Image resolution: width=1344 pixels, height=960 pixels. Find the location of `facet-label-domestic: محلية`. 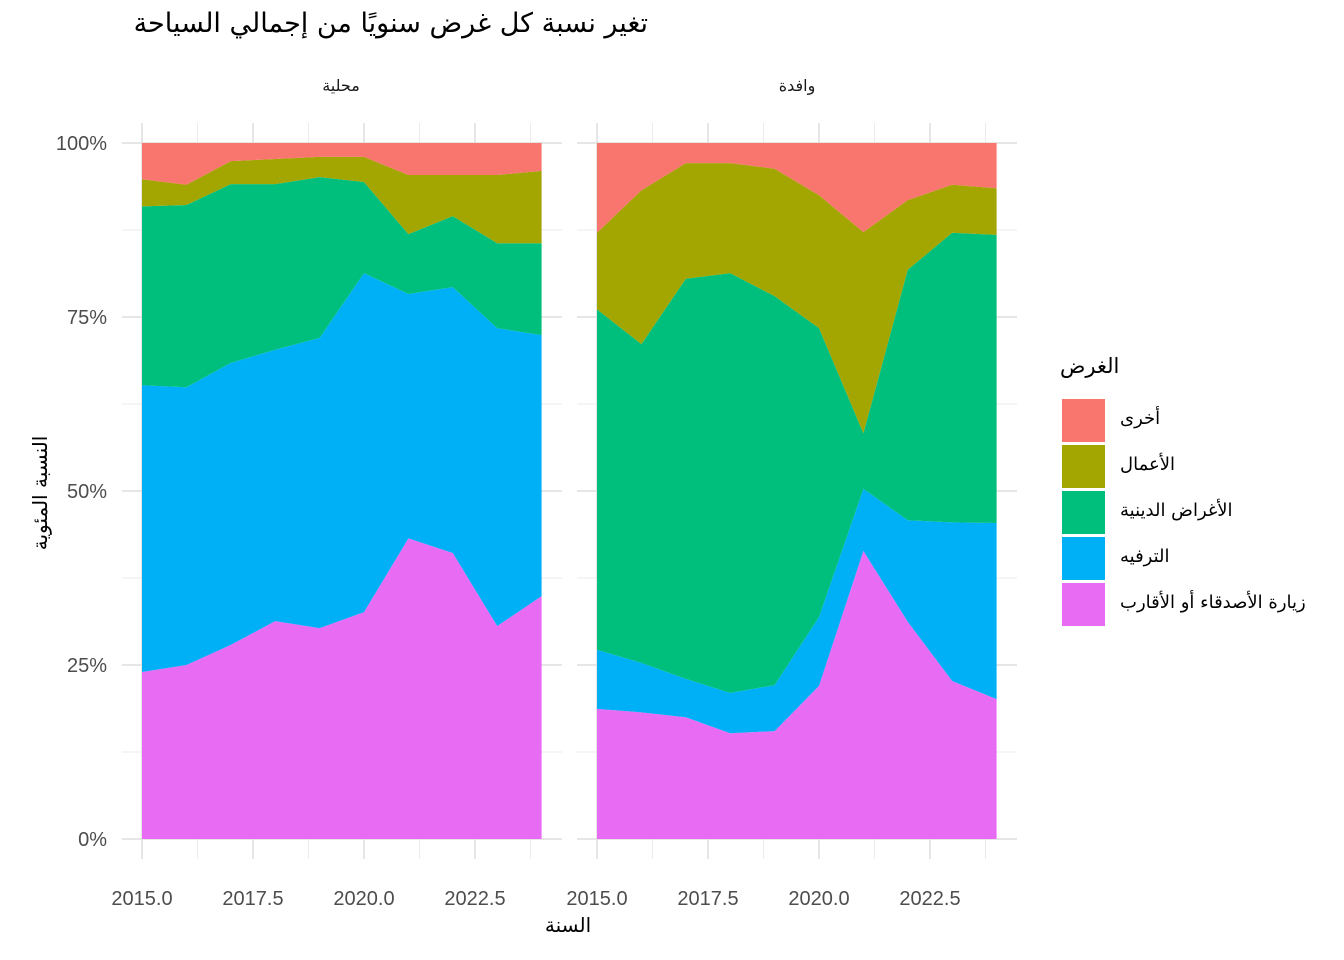

facet-label-domestic: محلية is located at coordinates (341, 85).